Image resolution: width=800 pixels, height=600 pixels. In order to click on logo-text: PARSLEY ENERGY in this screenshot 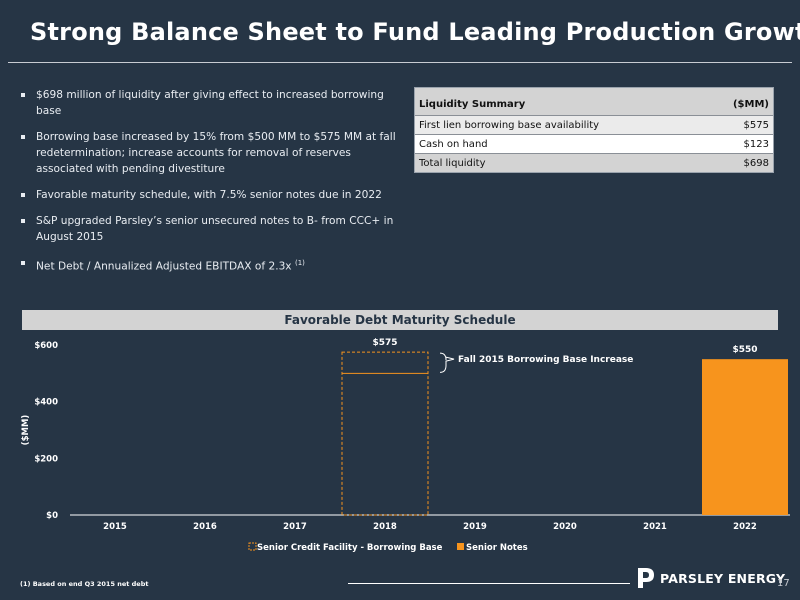, I will do `click(723, 578)`.